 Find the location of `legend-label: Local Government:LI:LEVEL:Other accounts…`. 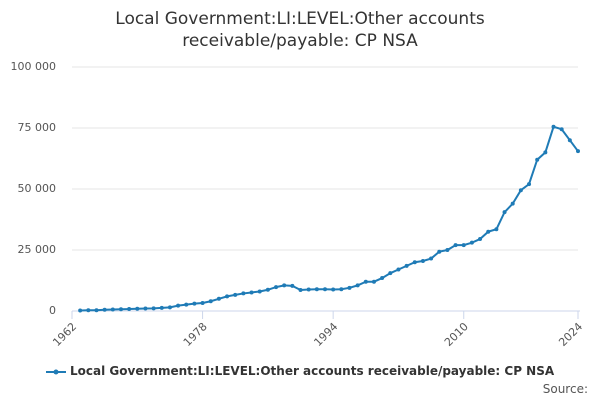

legend-label: Local Government:LI:LEVEL:Other accounts… is located at coordinates (312, 371).